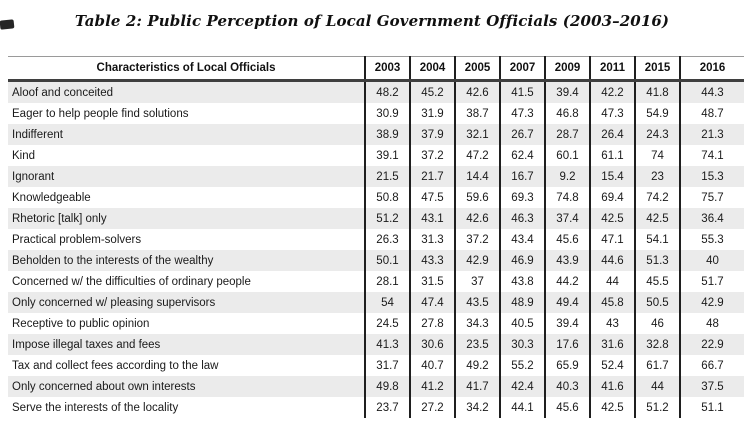  Describe the element at coordinates (432, 134) in the screenshot. I see `value-cell: 37.9` at that location.